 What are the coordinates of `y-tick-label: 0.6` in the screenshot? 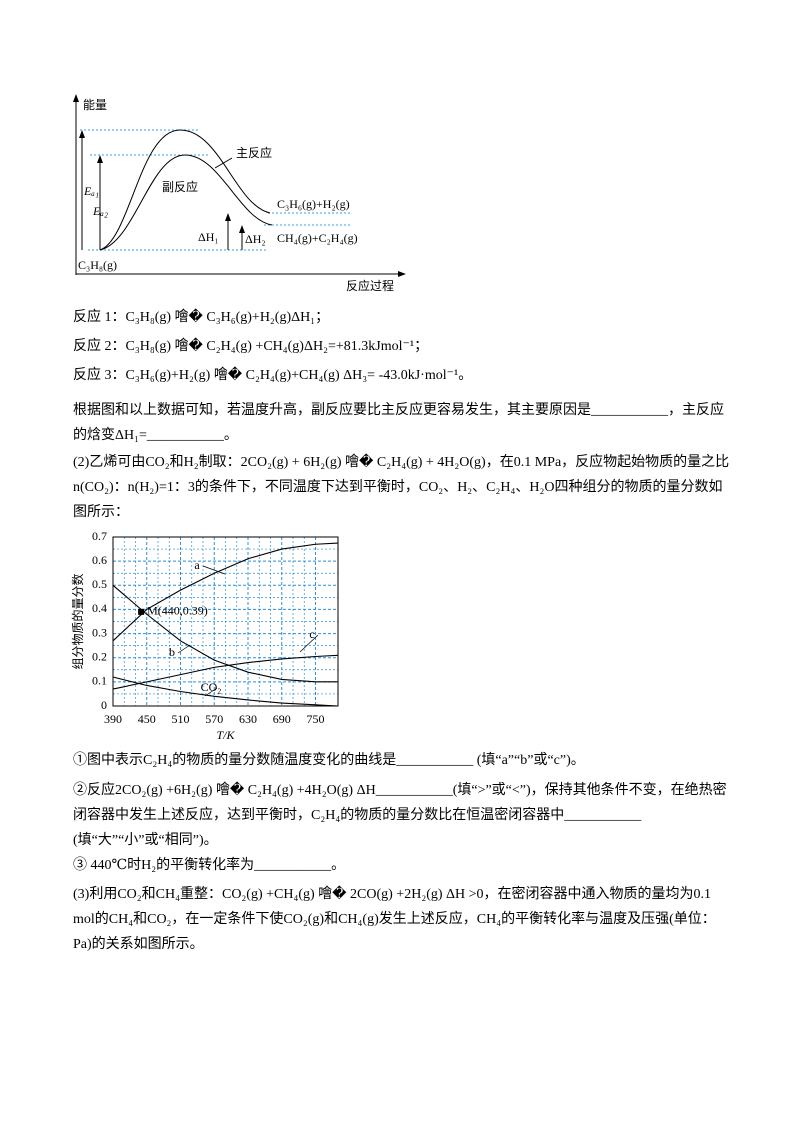 It's located at (99, 560).